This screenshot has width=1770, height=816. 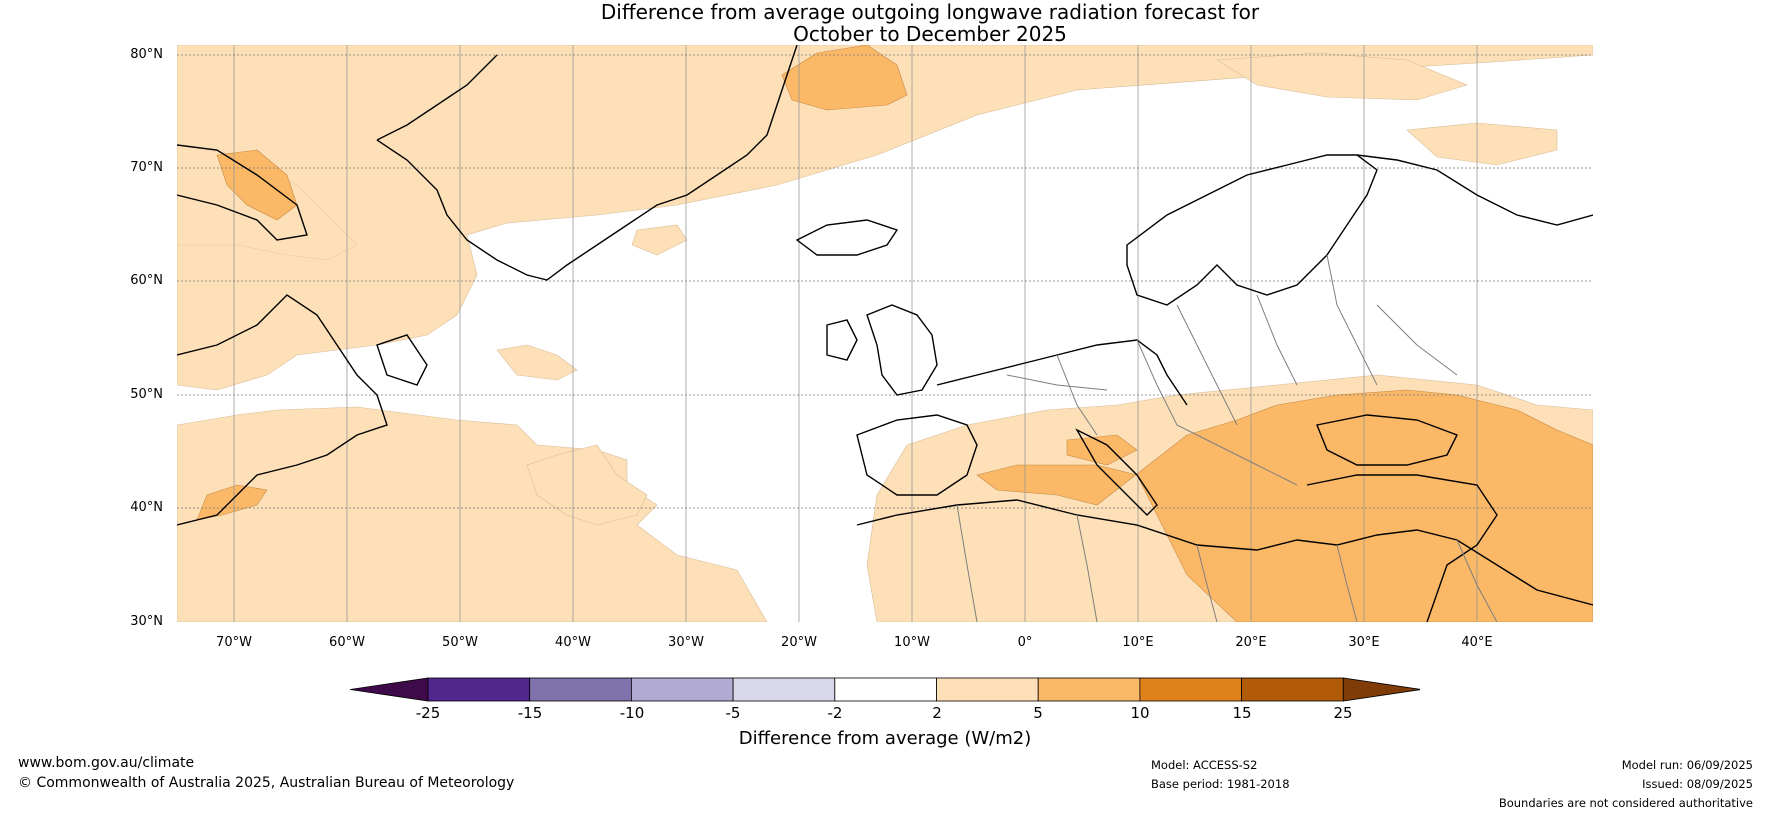 What do you see at coordinates (885, 738) in the screenshot?
I see `colorbar-label: Difference from average (W/m2)` at bounding box center [885, 738].